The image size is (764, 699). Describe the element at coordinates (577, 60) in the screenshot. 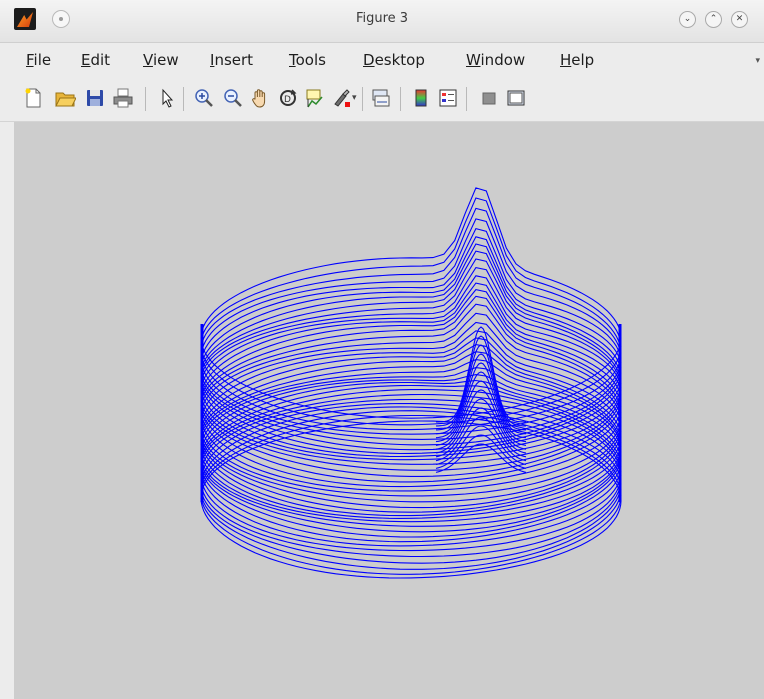

I see `menu-help: Help` at that location.